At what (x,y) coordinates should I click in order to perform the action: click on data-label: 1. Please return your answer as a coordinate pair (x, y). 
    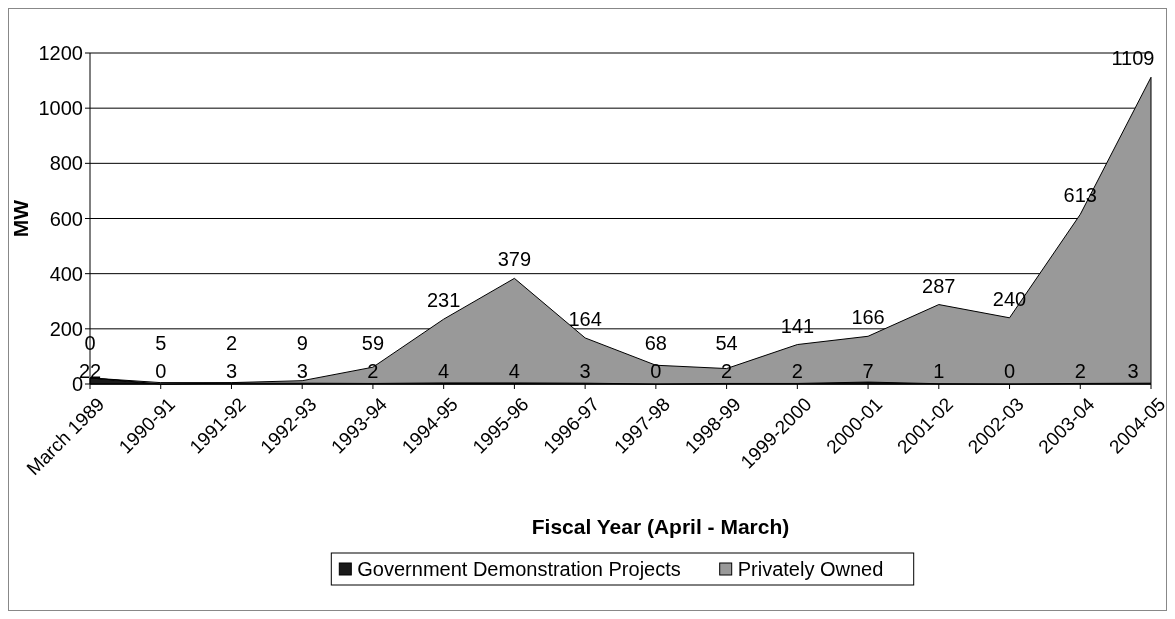
    Looking at the image, I should click on (939, 371).